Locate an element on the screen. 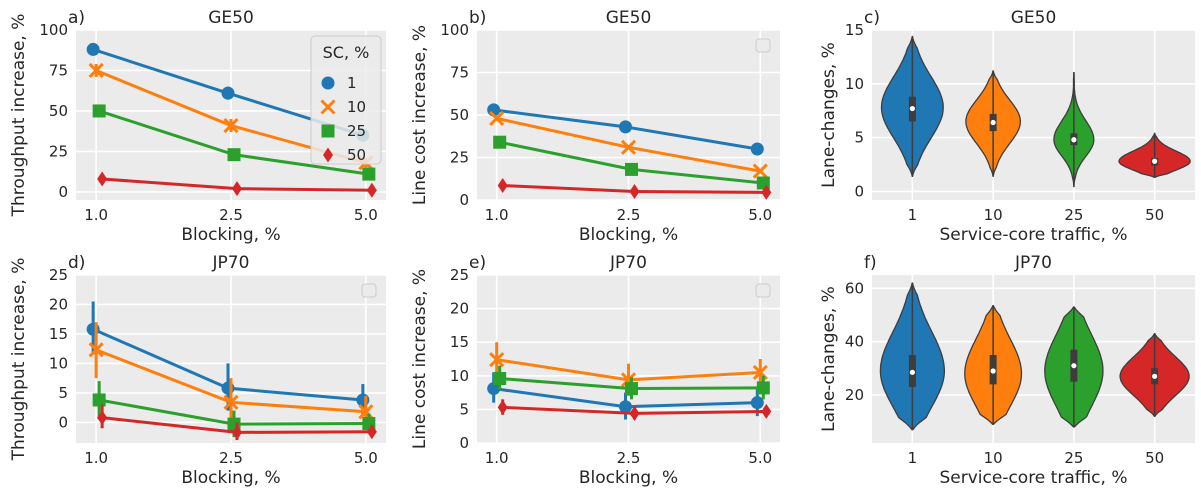  legend: SC, % 1 10 25 50 is located at coordinates (346, 100).